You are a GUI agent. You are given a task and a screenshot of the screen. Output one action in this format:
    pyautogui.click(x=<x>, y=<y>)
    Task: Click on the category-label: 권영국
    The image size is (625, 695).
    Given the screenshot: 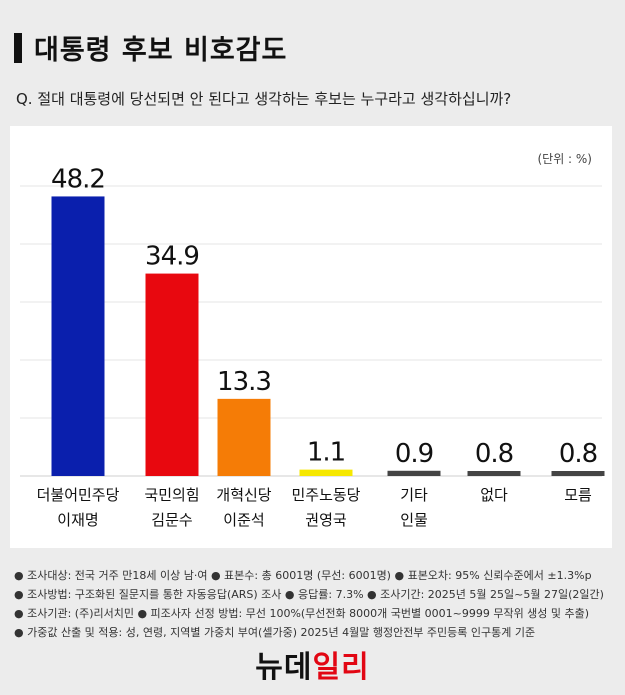 What is the action you would take?
    pyautogui.click(x=326, y=520)
    